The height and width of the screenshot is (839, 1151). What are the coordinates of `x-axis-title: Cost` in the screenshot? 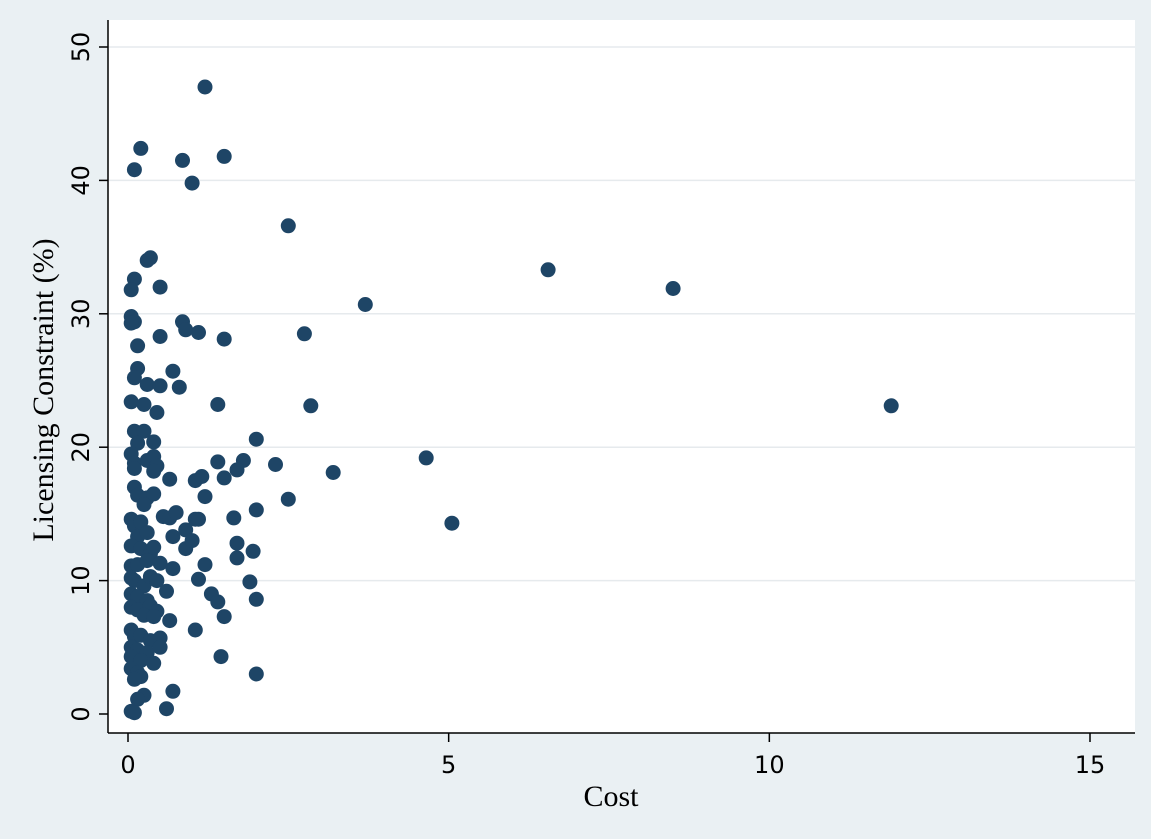 It's located at (611, 796).